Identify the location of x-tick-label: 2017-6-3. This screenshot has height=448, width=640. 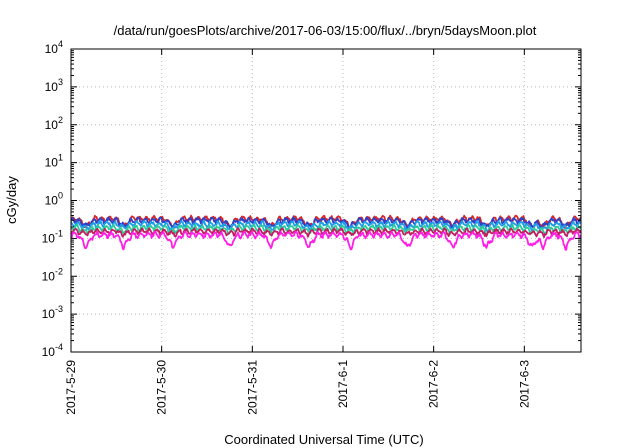
(524, 384).